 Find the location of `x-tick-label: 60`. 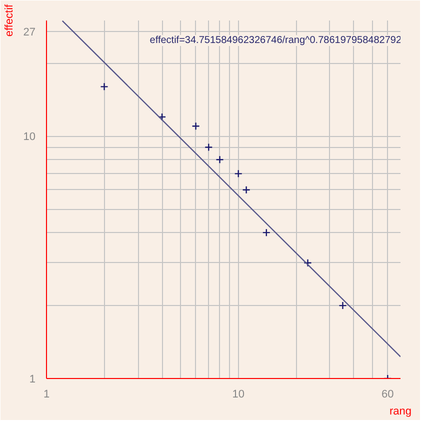

x-tick-label: 60 is located at coordinates (388, 394).